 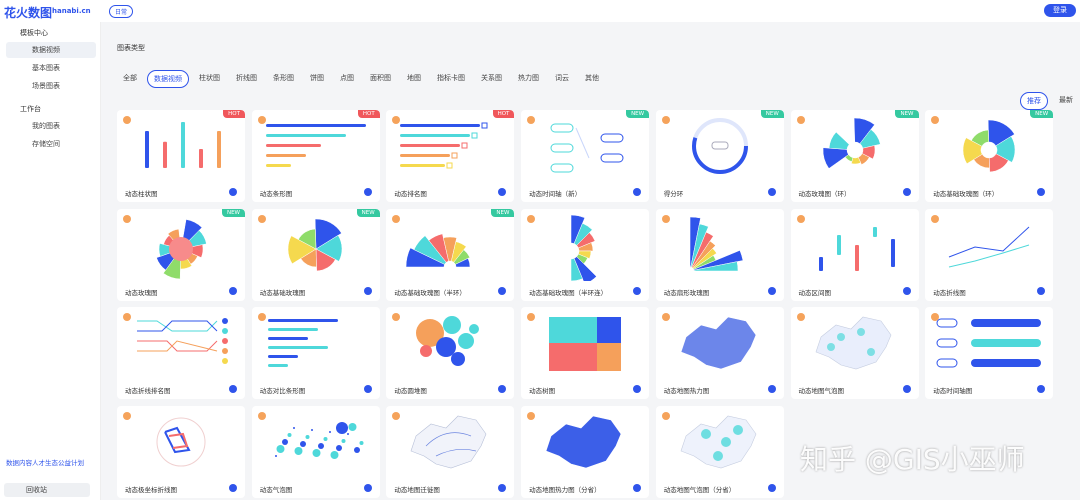 What do you see at coordinates (51, 50) in the screenshot?
I see `nav-item: 数据视频` at bounding box center [51, 50].